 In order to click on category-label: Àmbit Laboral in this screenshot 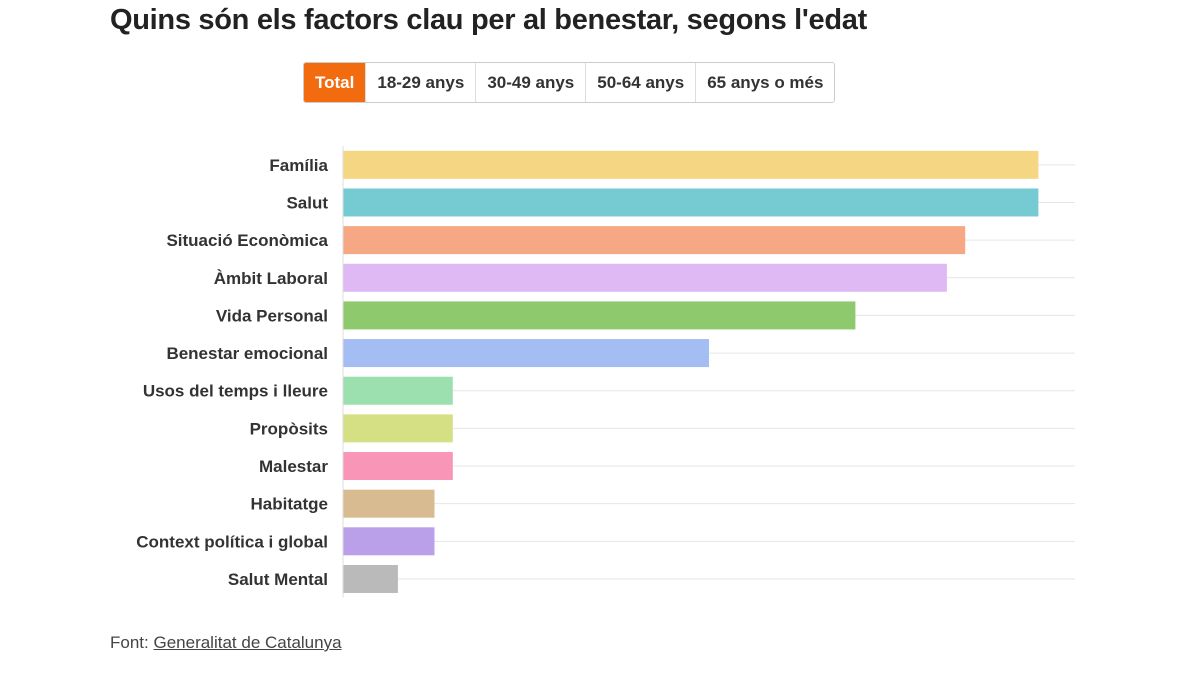, I will do `click(271, 278)`.